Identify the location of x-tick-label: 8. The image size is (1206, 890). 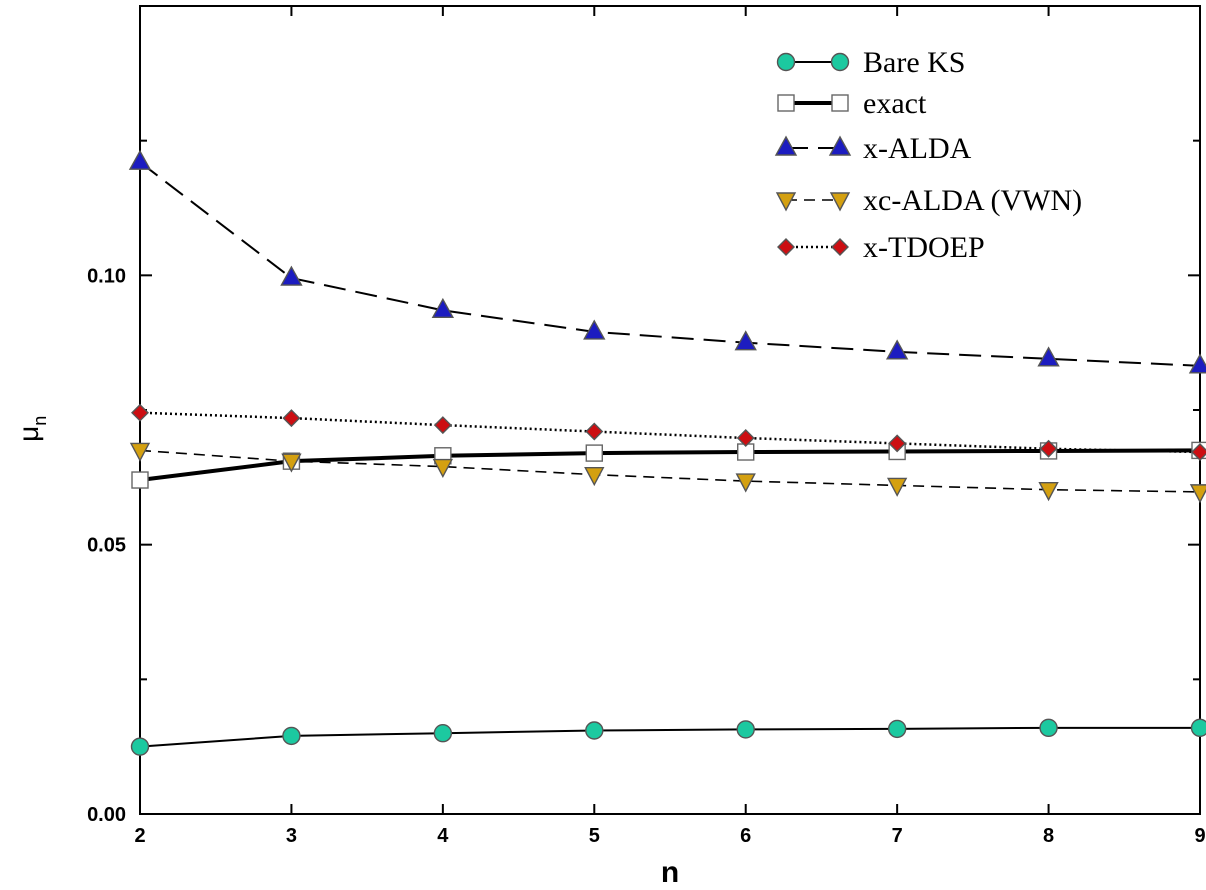
(1048, 836).